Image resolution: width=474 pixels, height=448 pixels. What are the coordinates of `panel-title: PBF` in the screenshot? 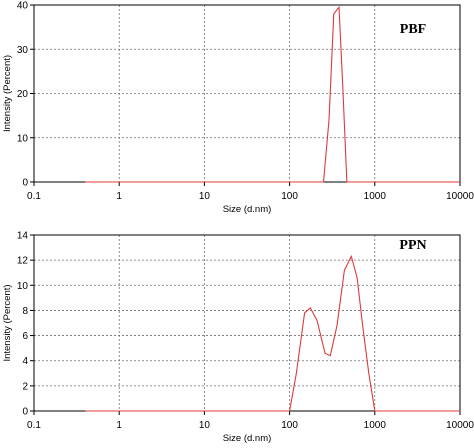 It's located at (413, 29).